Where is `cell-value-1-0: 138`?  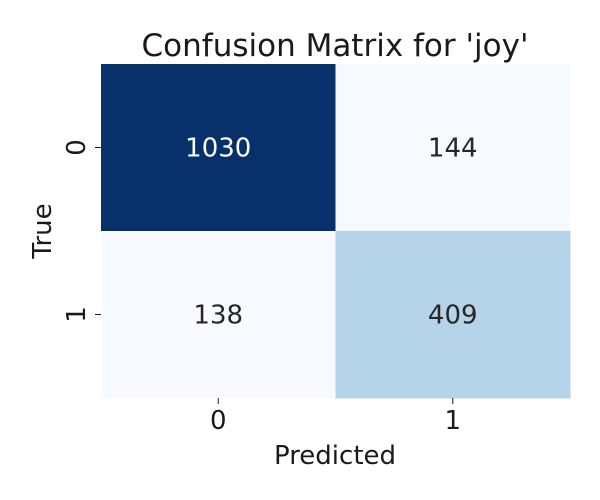 cell-value-1-0: 138 is located at coordinates (218, 316).